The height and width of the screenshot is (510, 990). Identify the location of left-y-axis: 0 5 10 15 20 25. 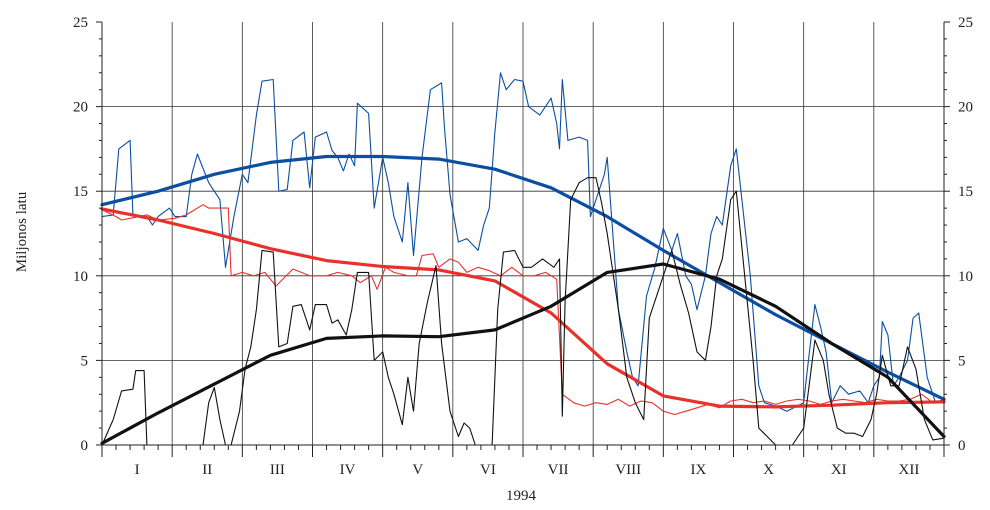
(87, 234).